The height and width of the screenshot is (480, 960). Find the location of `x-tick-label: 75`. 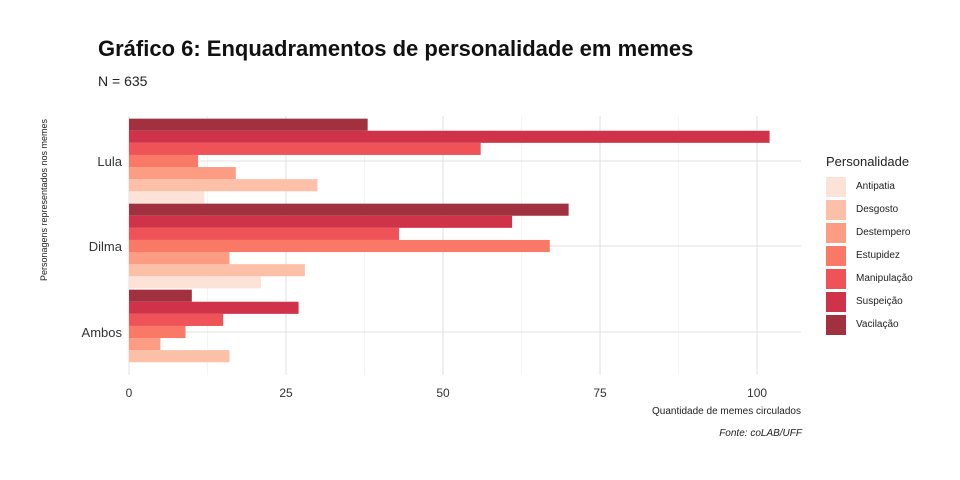

x-tick-label: 75 is located at coordinates (600, 393).